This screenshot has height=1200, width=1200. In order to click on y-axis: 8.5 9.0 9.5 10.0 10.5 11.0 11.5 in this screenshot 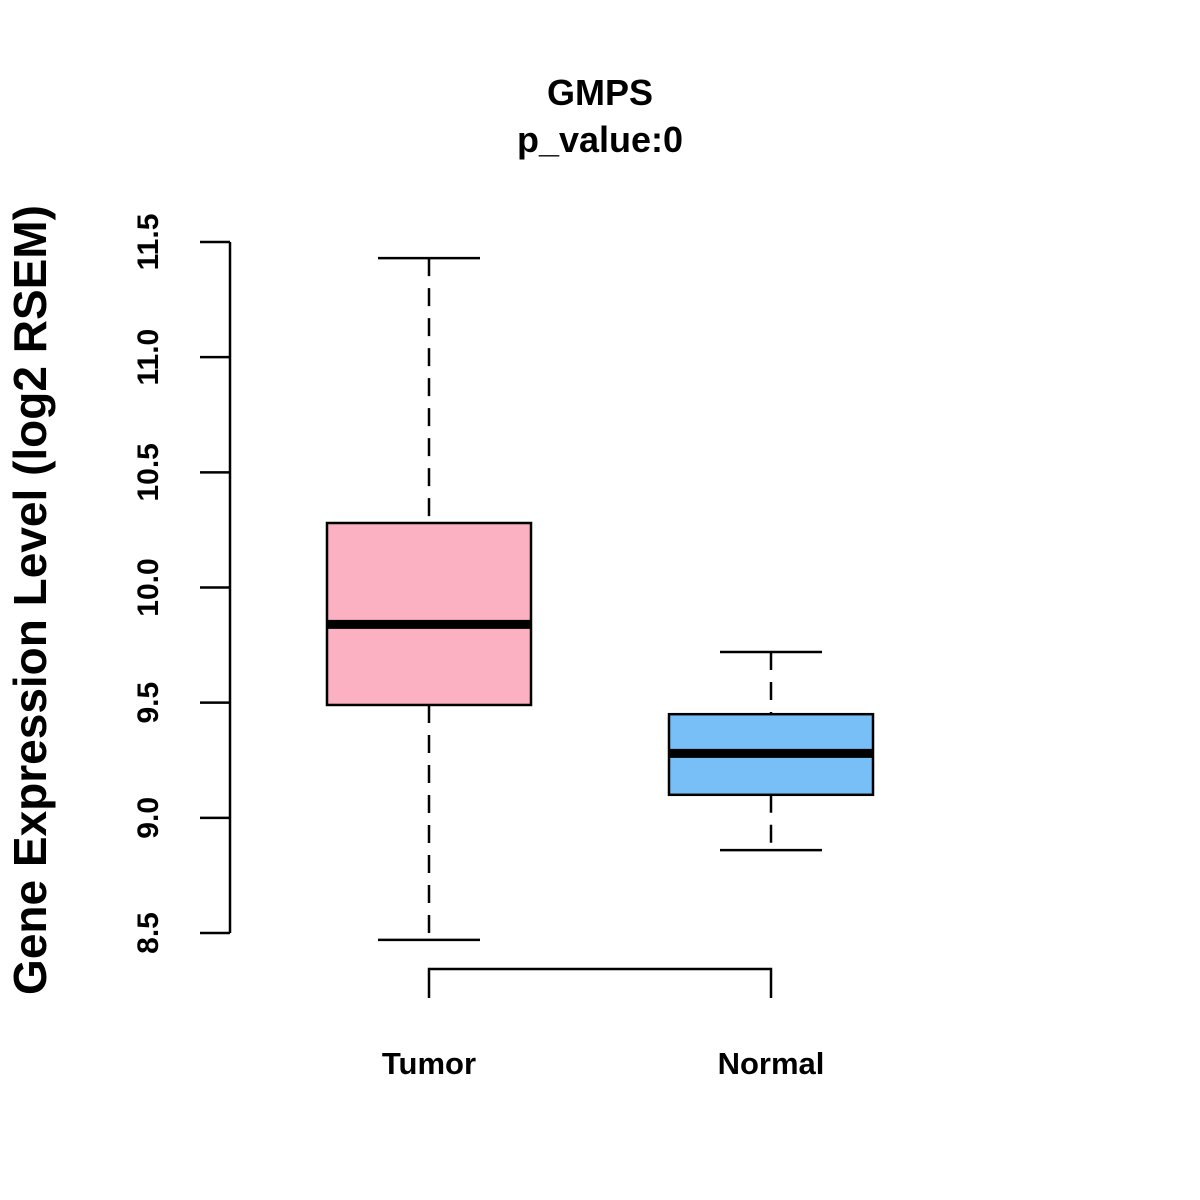, I will do `click(182, 584)`.